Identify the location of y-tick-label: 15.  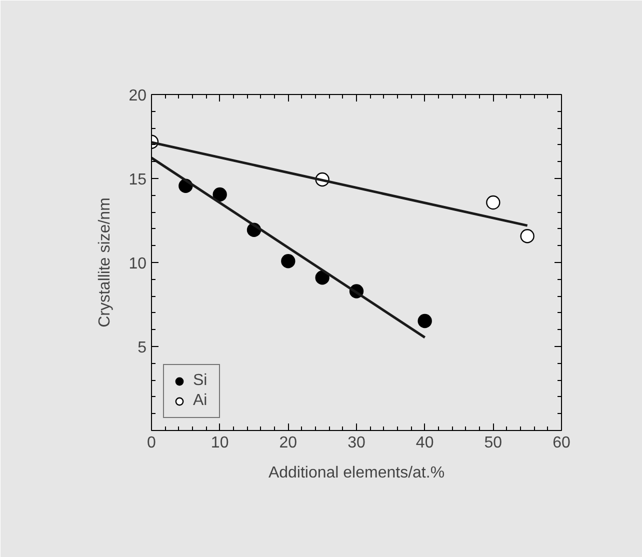
(137, 180).